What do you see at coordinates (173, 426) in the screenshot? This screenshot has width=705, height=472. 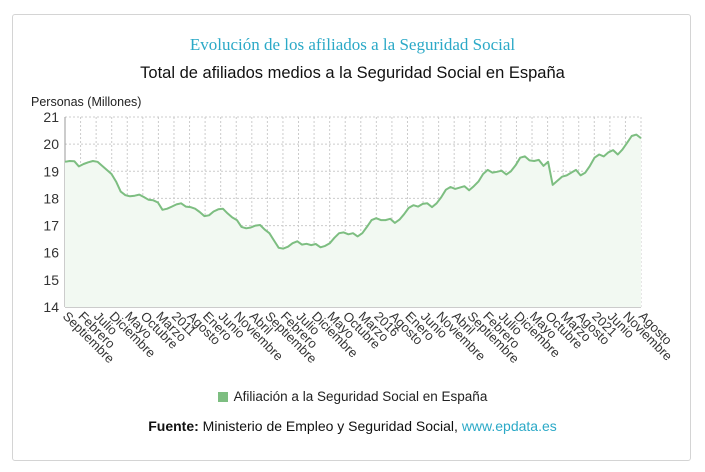 I see `source-label: Fuente:` at bounding box center [173, 426].